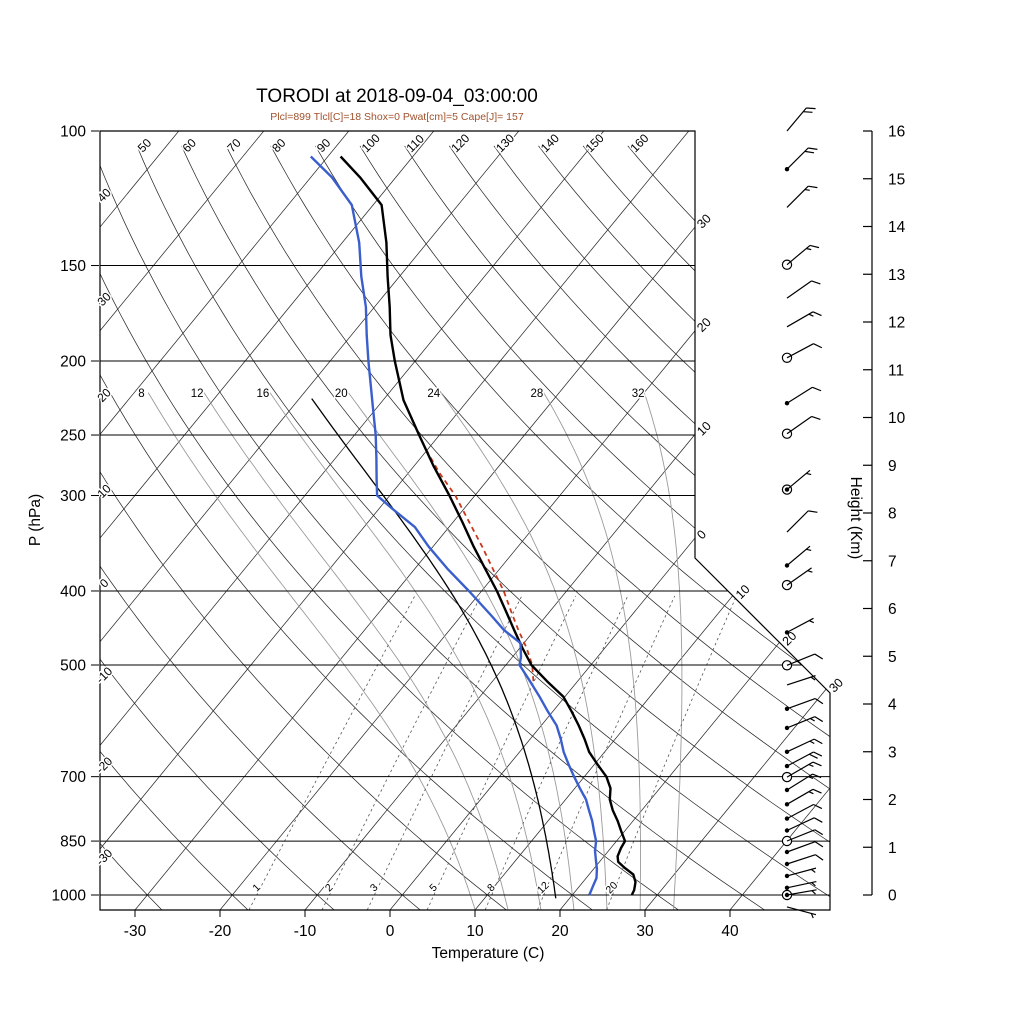  Describe the element at coordinates (190, 146) in the screenshot. I see `svg-text: 60` at that location.